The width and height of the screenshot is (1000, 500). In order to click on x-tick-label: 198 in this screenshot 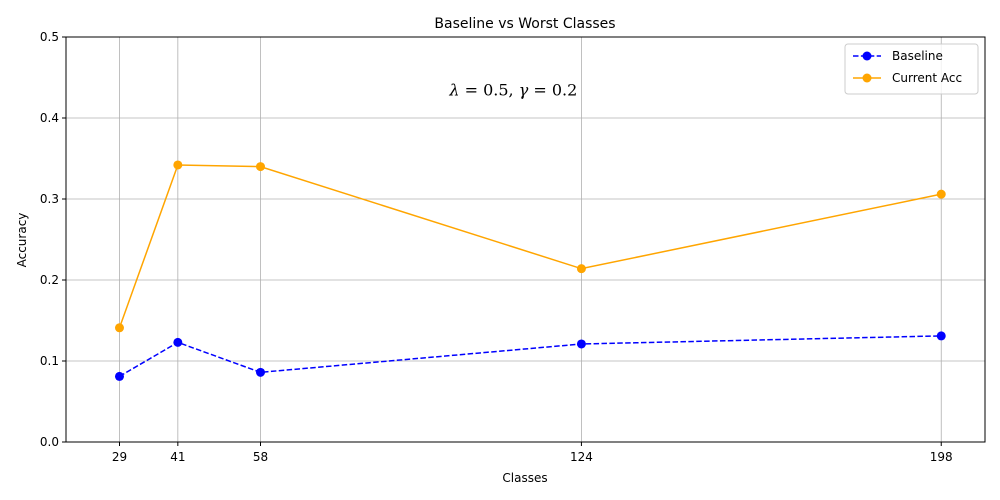, I will do `click(941, 457)`.